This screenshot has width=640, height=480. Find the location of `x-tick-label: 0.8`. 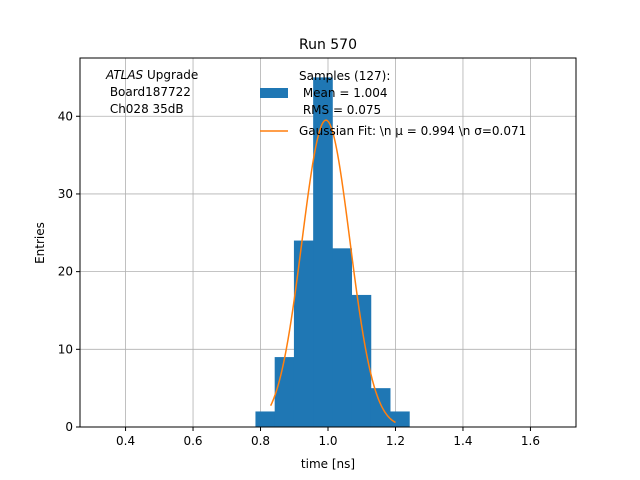

x-tick-label: 0.8 is located at coordinates (260, 441).